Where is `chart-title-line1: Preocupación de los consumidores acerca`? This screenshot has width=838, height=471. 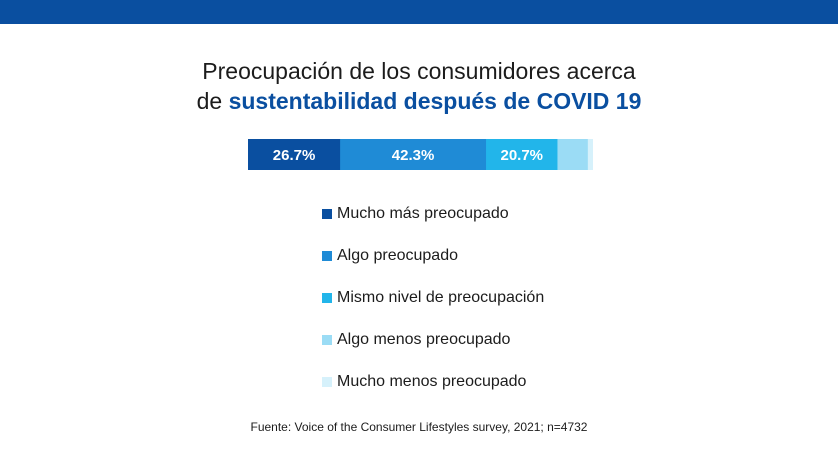 chart-title-line1: Preocupación de los consumidores acerca is located at coordinates (419, 71).